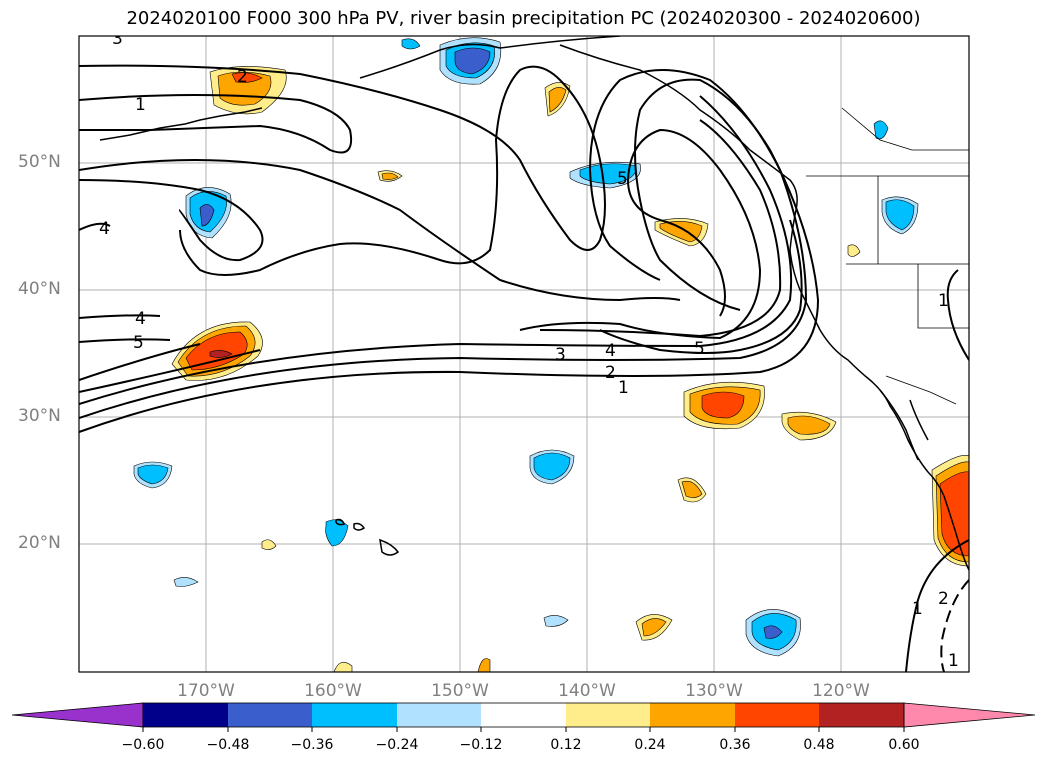 Image resolution: width=1047 pixels, height=765 pixels. Describe the element at coordinates (904, 425) in the screenshot. I see `baja-california` at that location.